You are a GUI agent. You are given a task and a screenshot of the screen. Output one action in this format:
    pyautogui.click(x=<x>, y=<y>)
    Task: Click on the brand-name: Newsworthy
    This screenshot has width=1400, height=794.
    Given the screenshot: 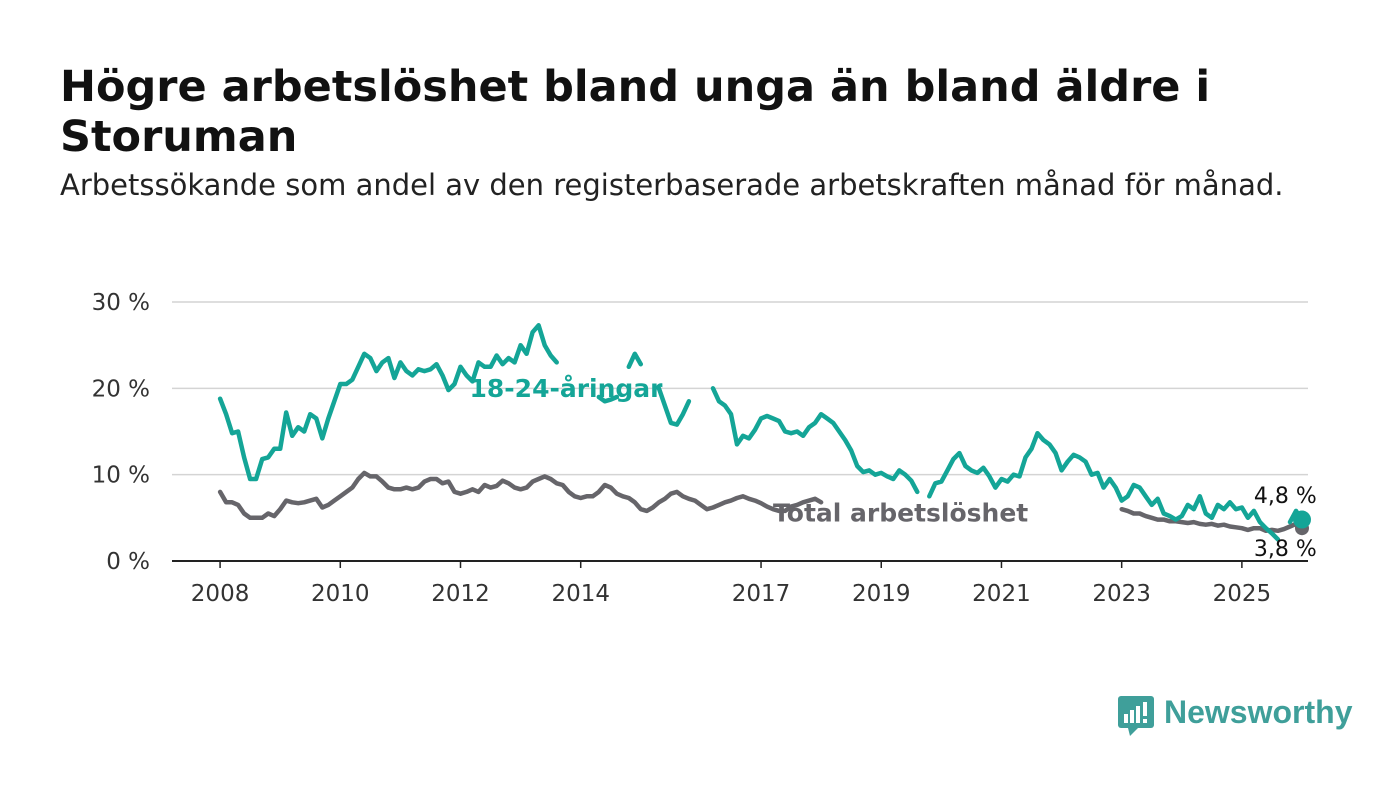 What is the action you would take?
    pyautogui.click(x=1258, y=711)
    